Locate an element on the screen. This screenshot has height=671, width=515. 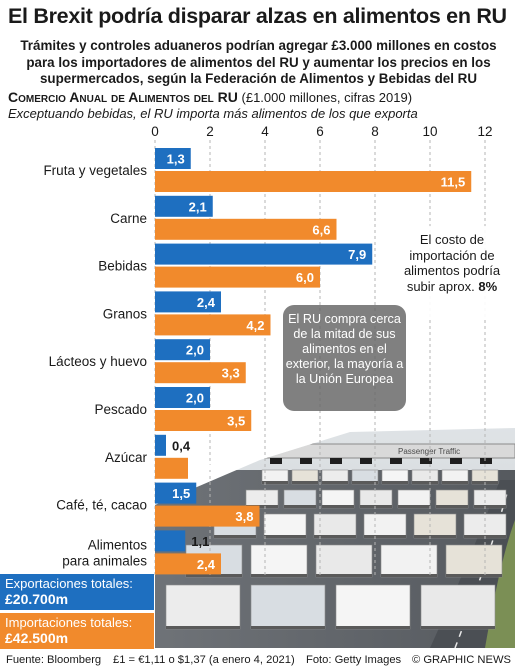
x-tick-label: 4 is located at coordinates (265, 131).